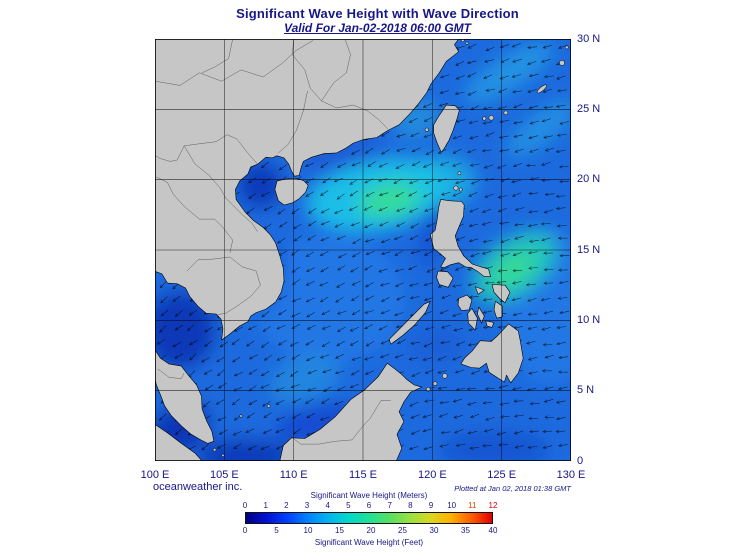 Image resolution: width=755 pixels, height=560 pixels. What do you see at coordinates (589, 179) in the screenshot?
I see `lat-tick-label: 20 N` at bounding box center [589, 179].